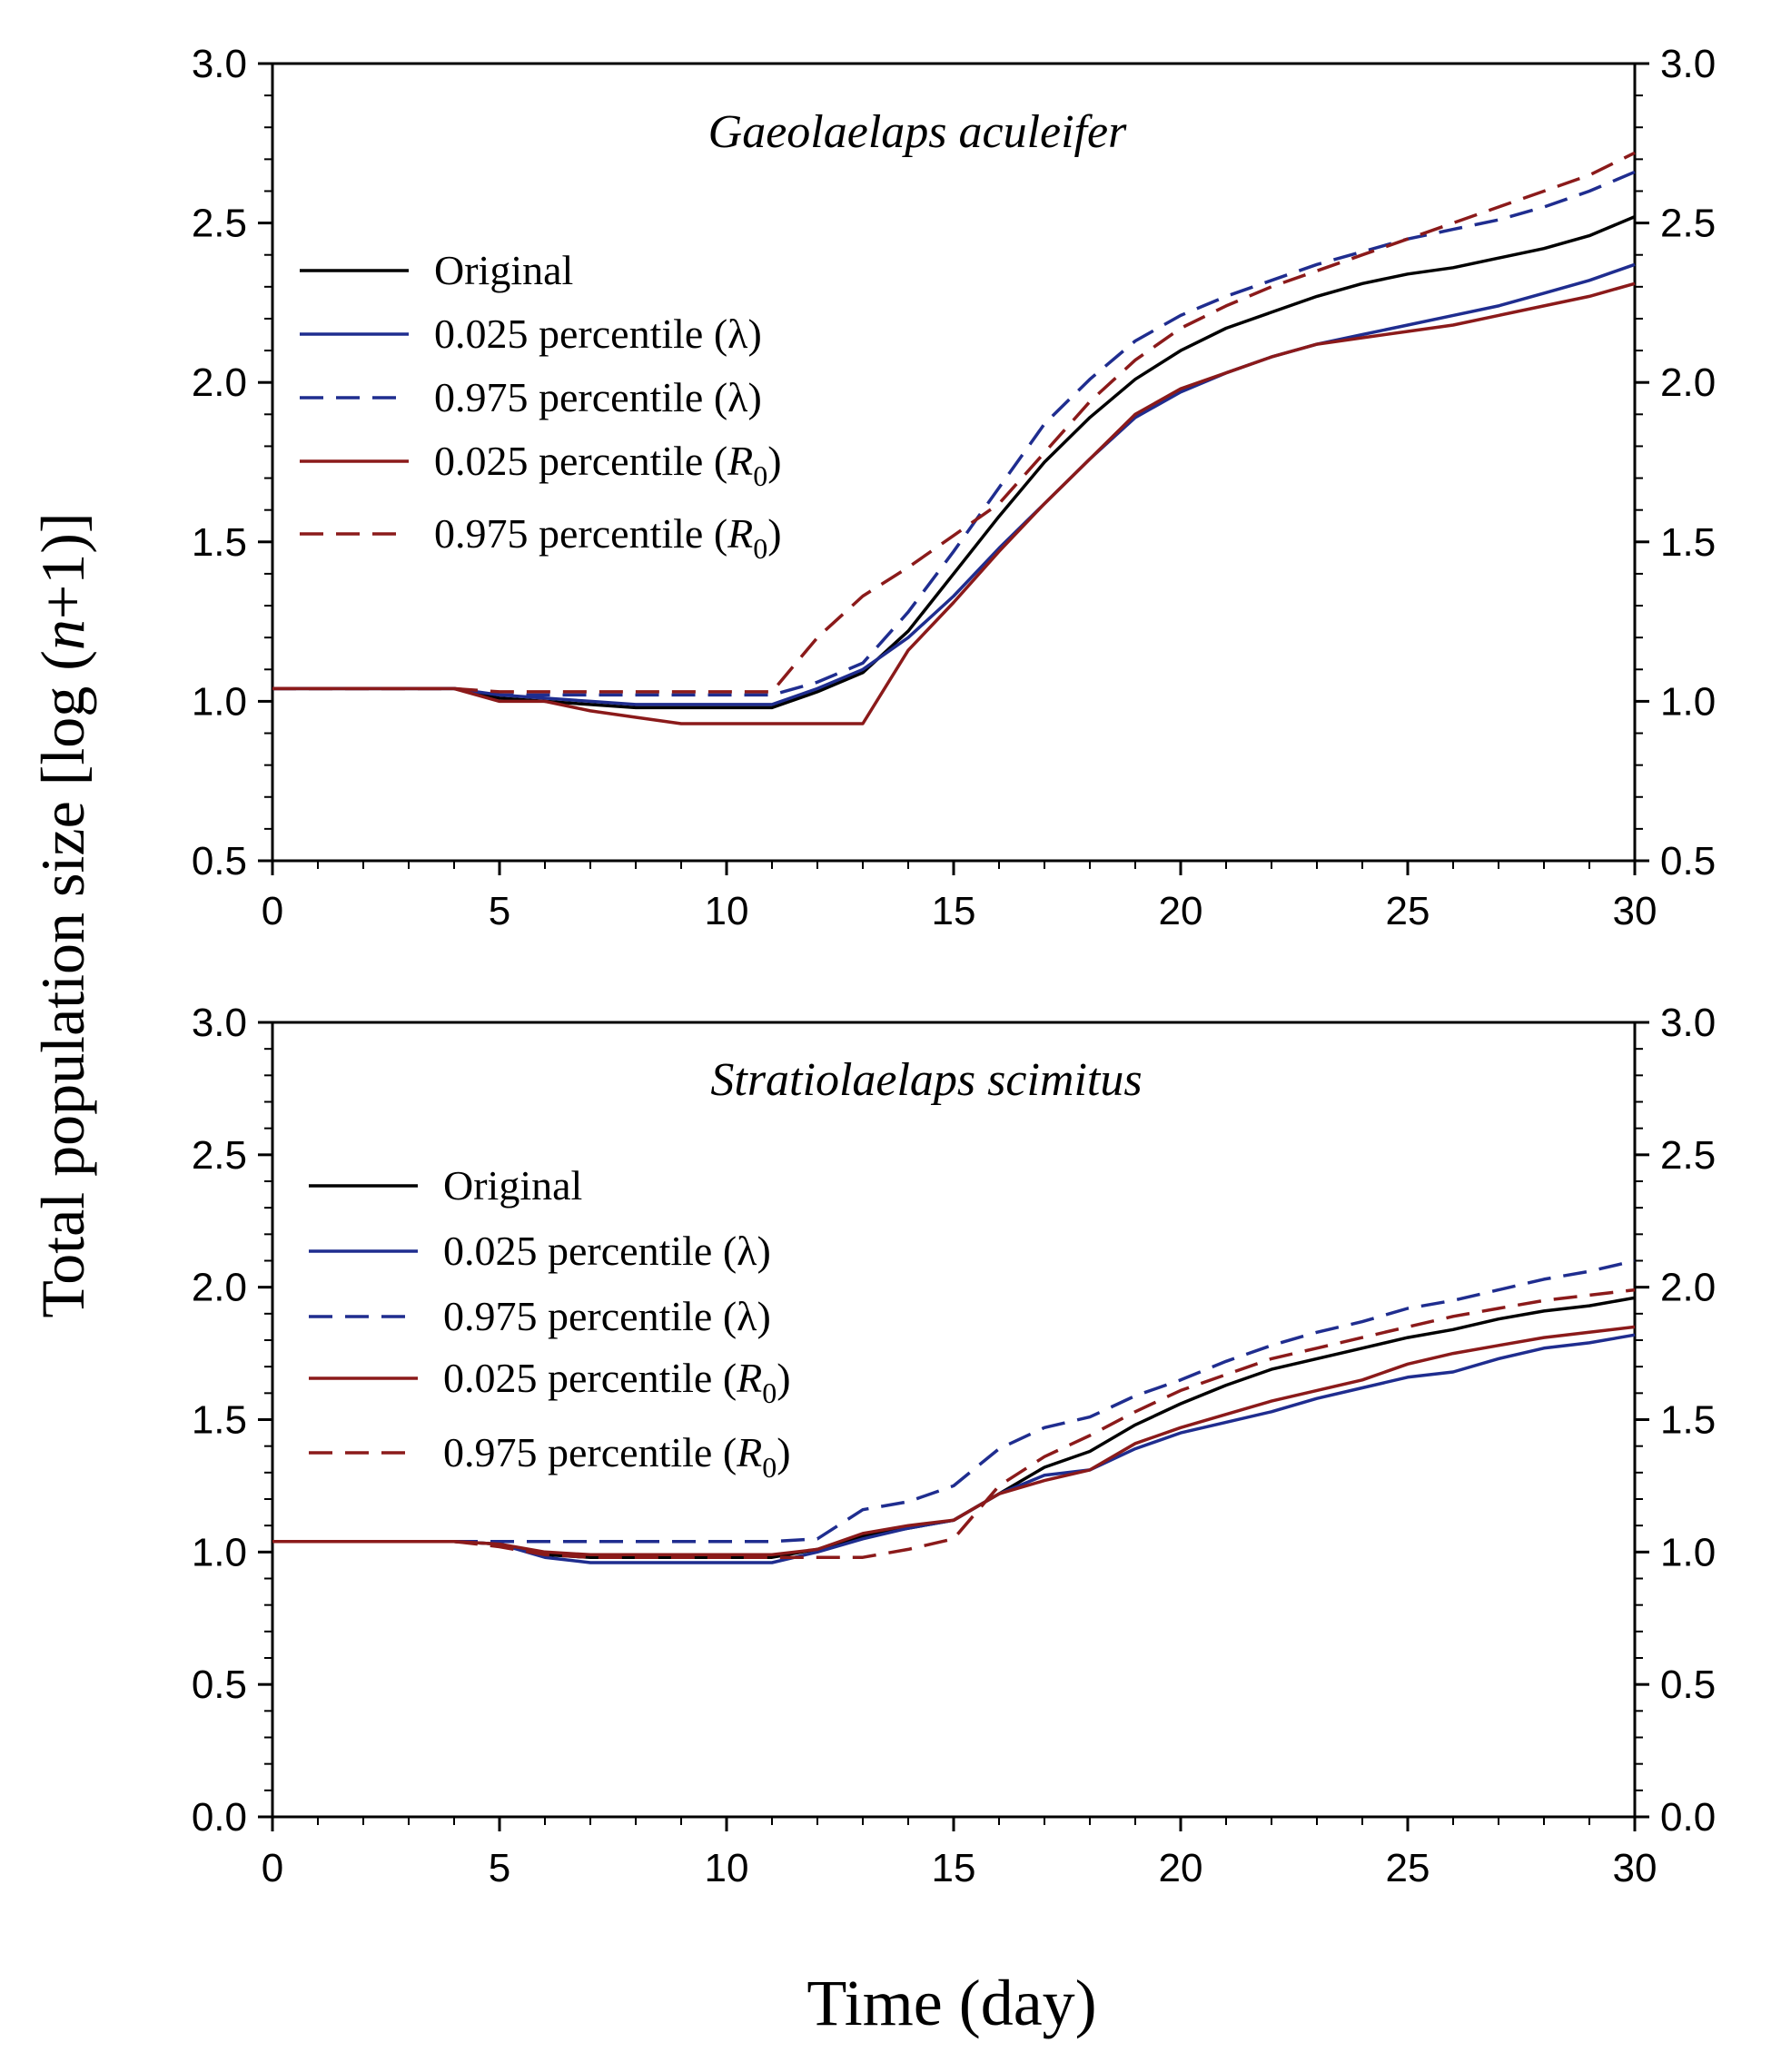 The width and height of the screenshot is (1781, 2072). What do you see at coordinates (219, 1817) in the screenshot?
I see `y-tick-label-left: 0.0` at bounding box center [219, 1817].